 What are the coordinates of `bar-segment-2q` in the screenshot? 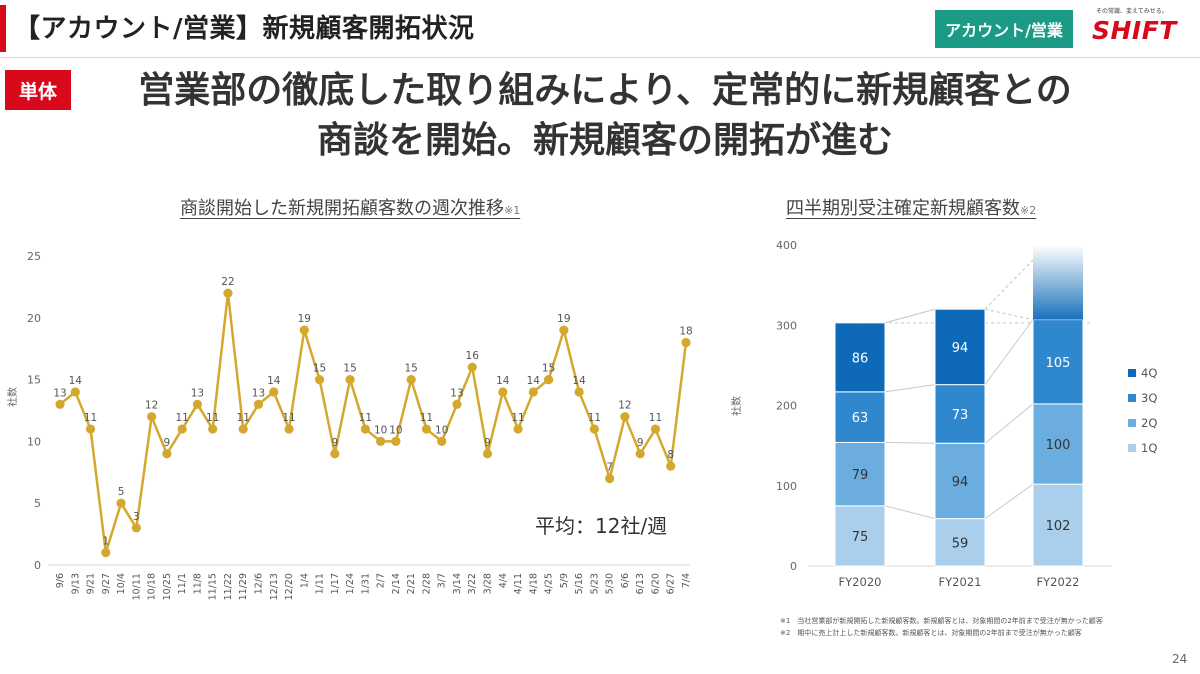 It's located at (960, 481).